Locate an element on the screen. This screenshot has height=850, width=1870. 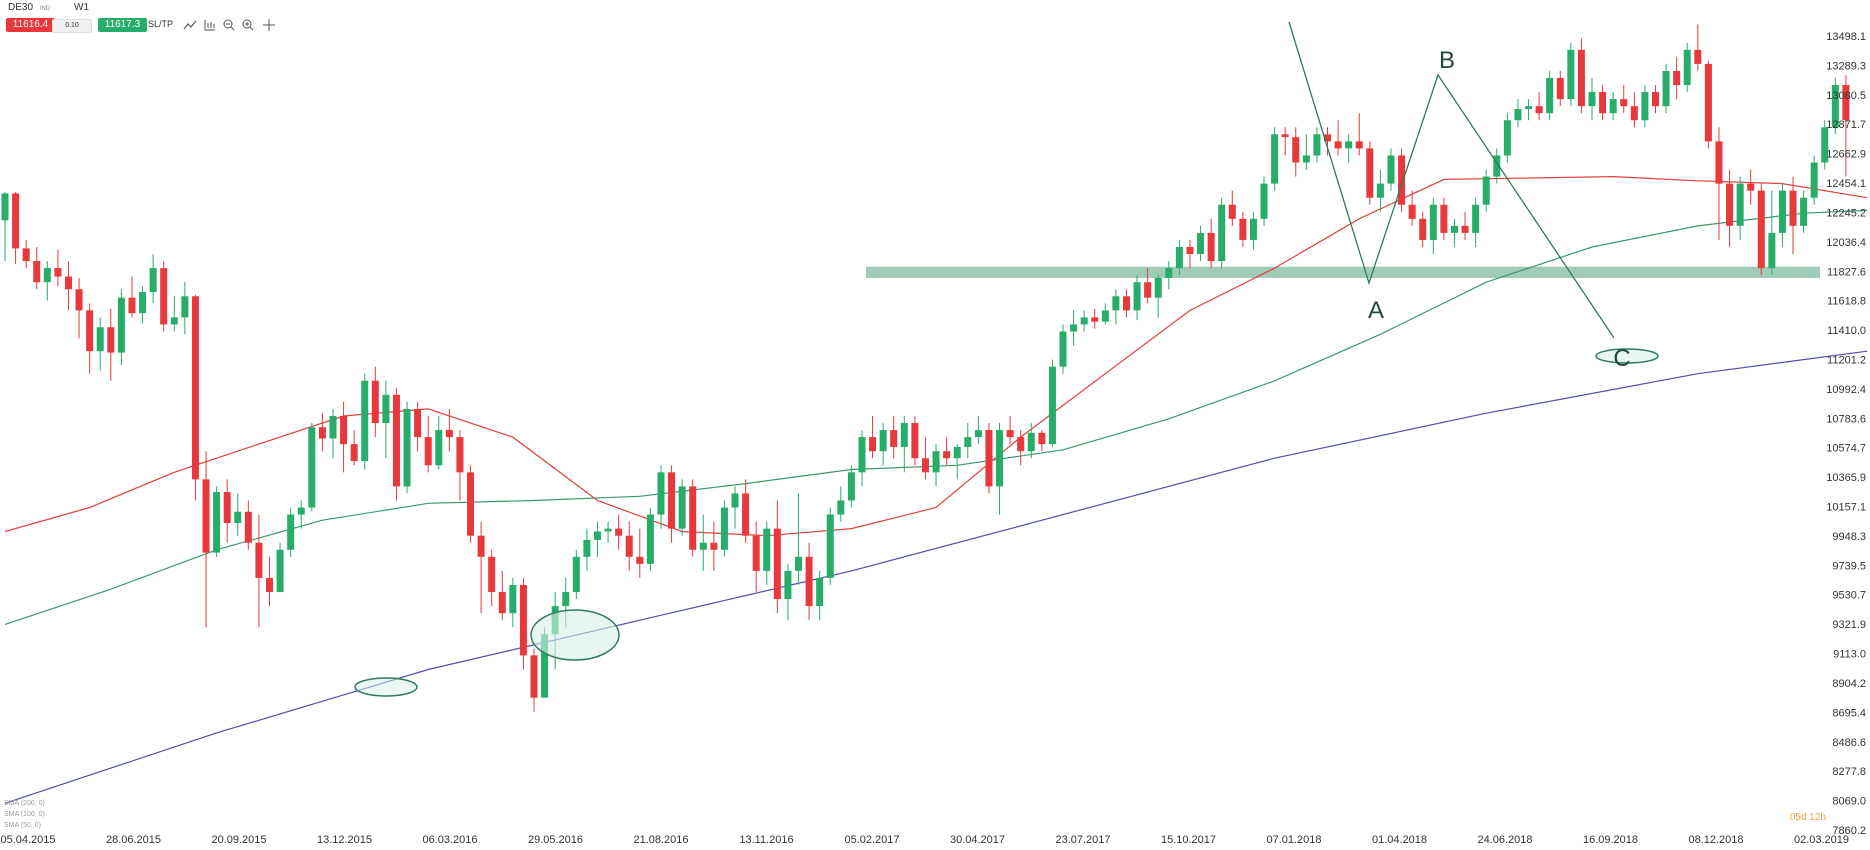
x-tick-label: 08.12.2018 is located at coordinates (1715, 840).